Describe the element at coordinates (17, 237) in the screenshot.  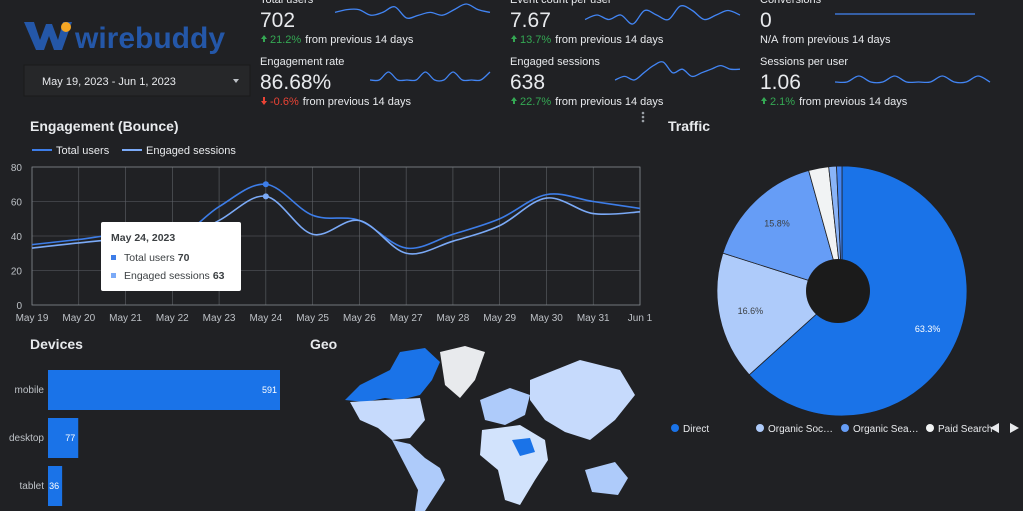
I see `y-tick-label: 40` at that location.